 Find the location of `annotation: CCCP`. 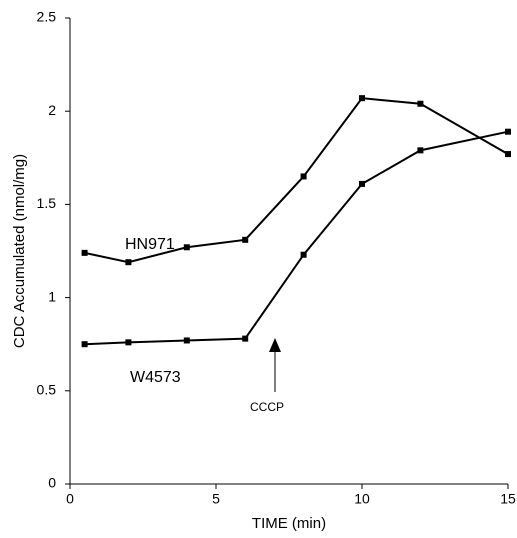

annotation: CCCP is located at coordinates (267, 407).